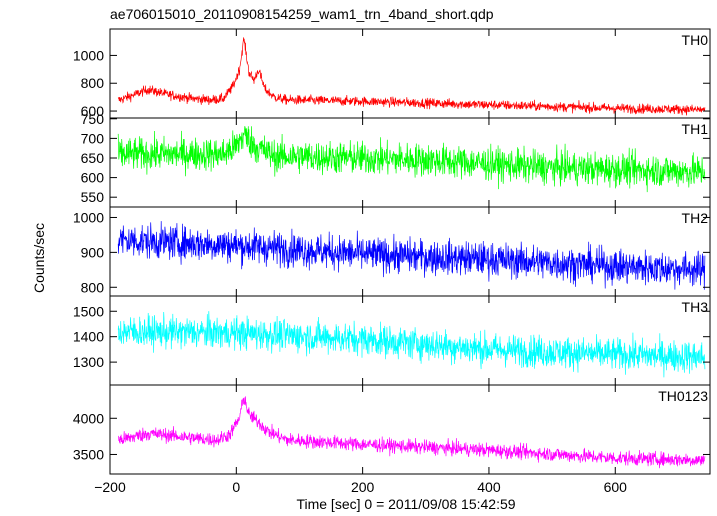 This screenshot has width=717, height=516. I want to click on series-th1, so click(411, 159).